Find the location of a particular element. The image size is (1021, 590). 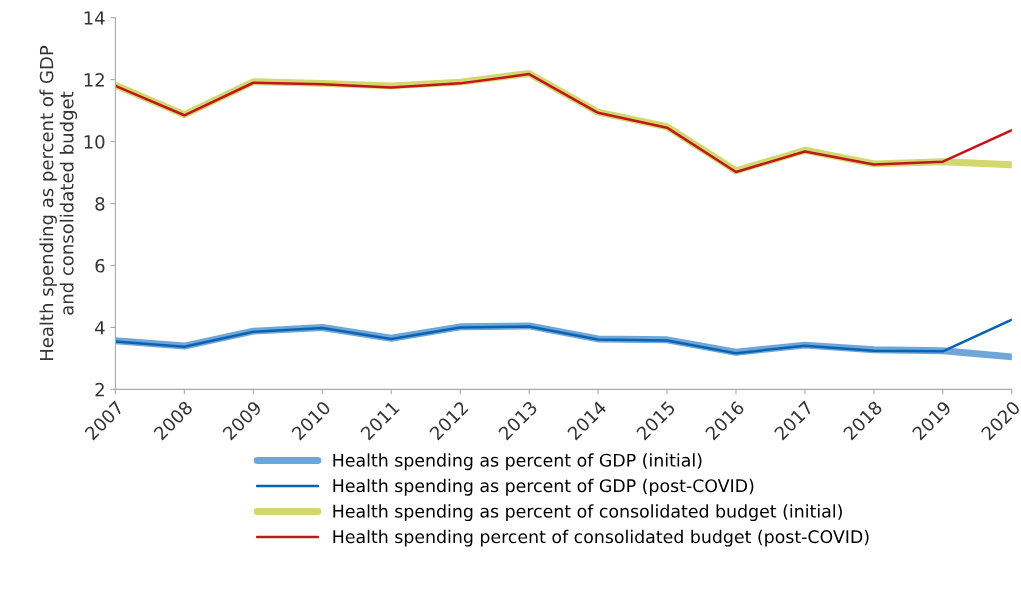

y-tick-label: 8 is located at coordinates (100, 204).